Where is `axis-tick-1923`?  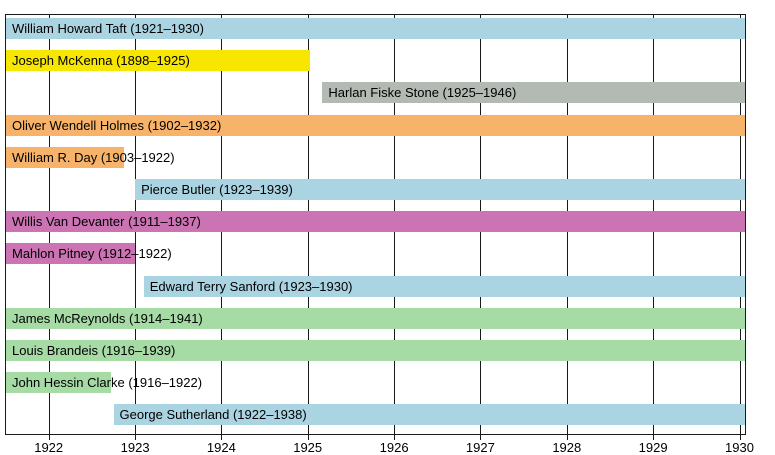
axis-tick-1923 is located at coordinates (136, 437).